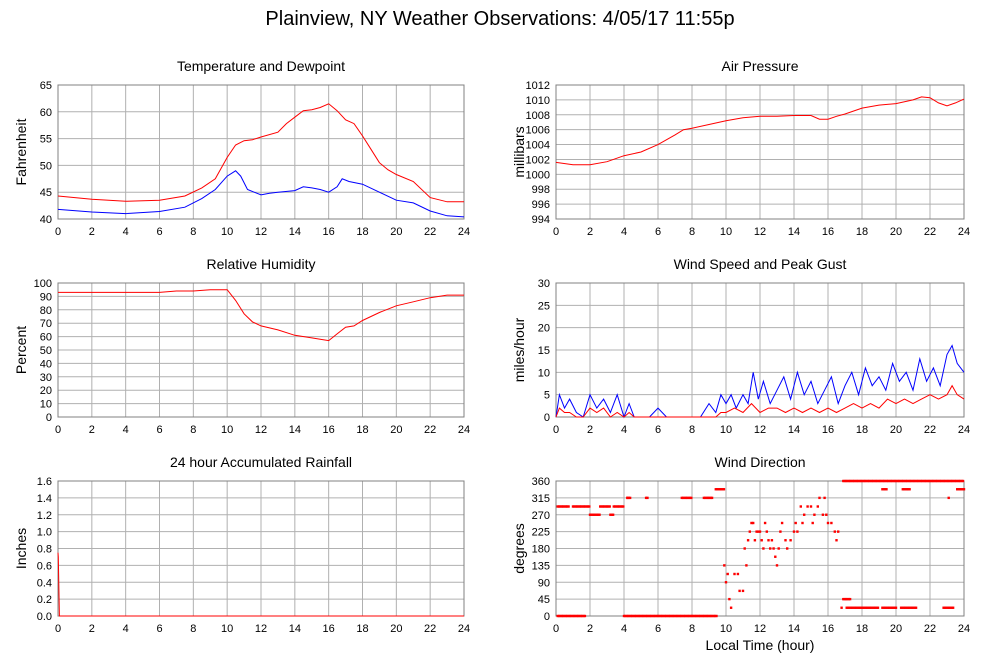  I want to click on y-tick-label: 1006, so click(538, 131).